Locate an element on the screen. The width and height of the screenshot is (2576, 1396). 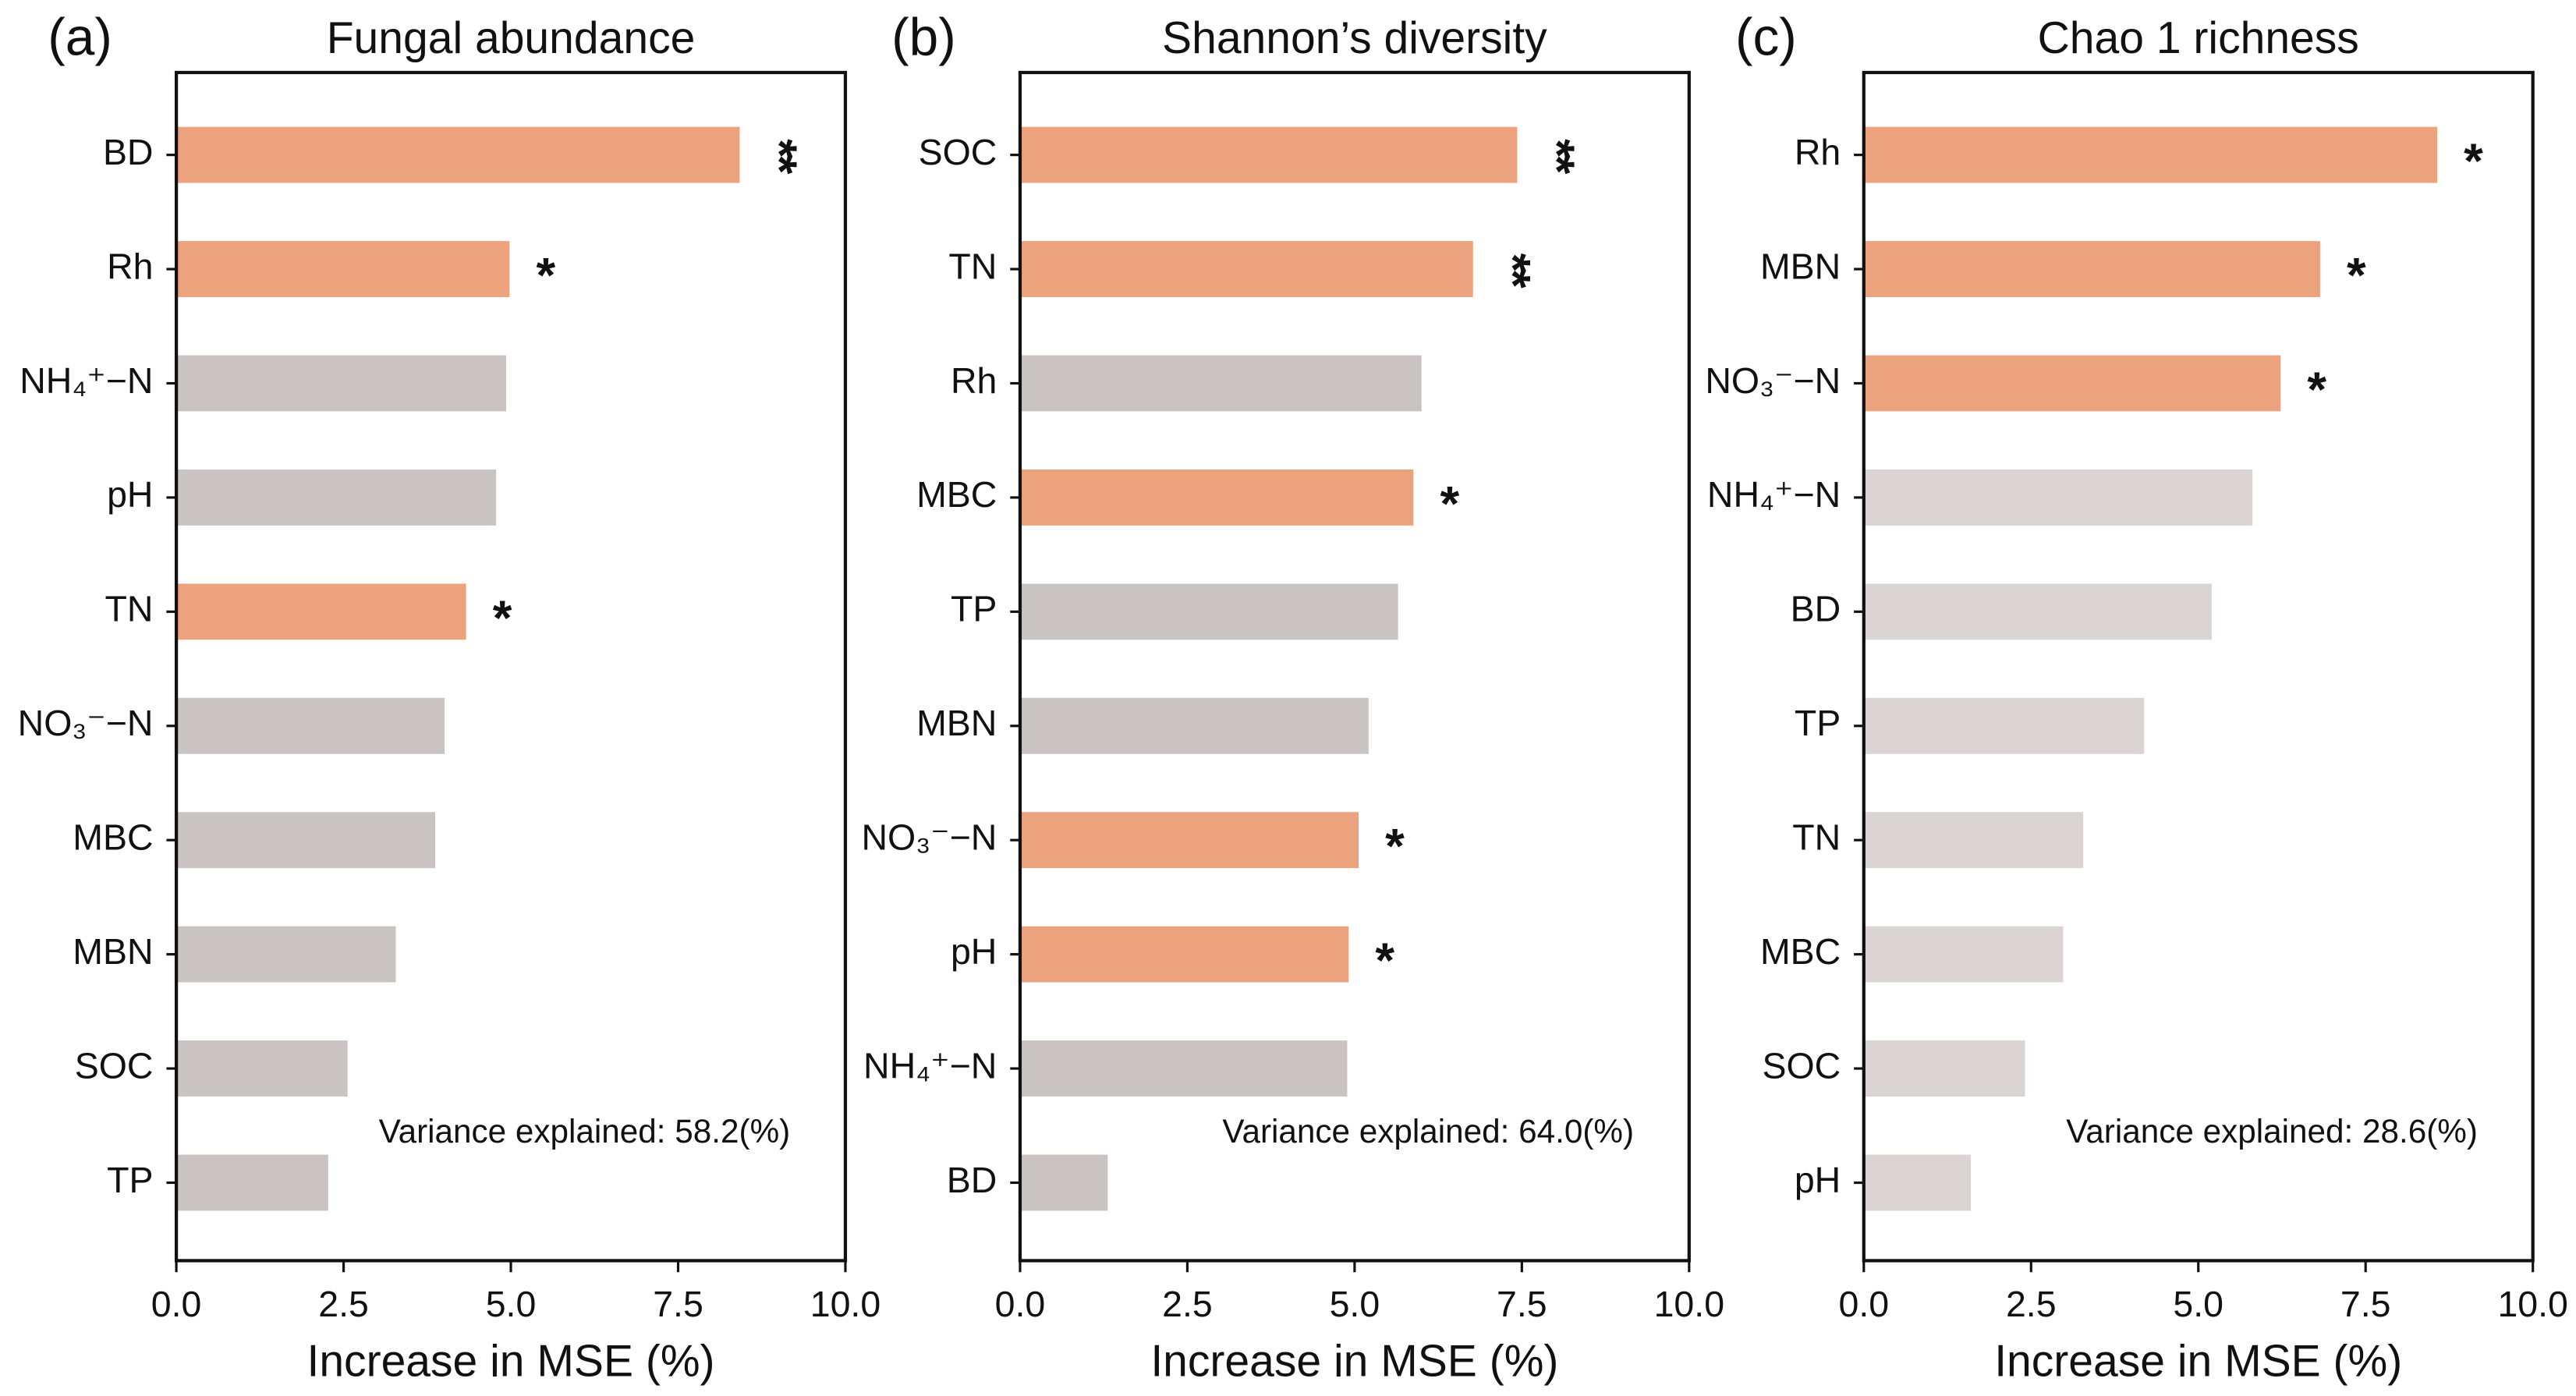
annotation: Variance explained: 58.2(%) is located at coordinates (585, 1131).